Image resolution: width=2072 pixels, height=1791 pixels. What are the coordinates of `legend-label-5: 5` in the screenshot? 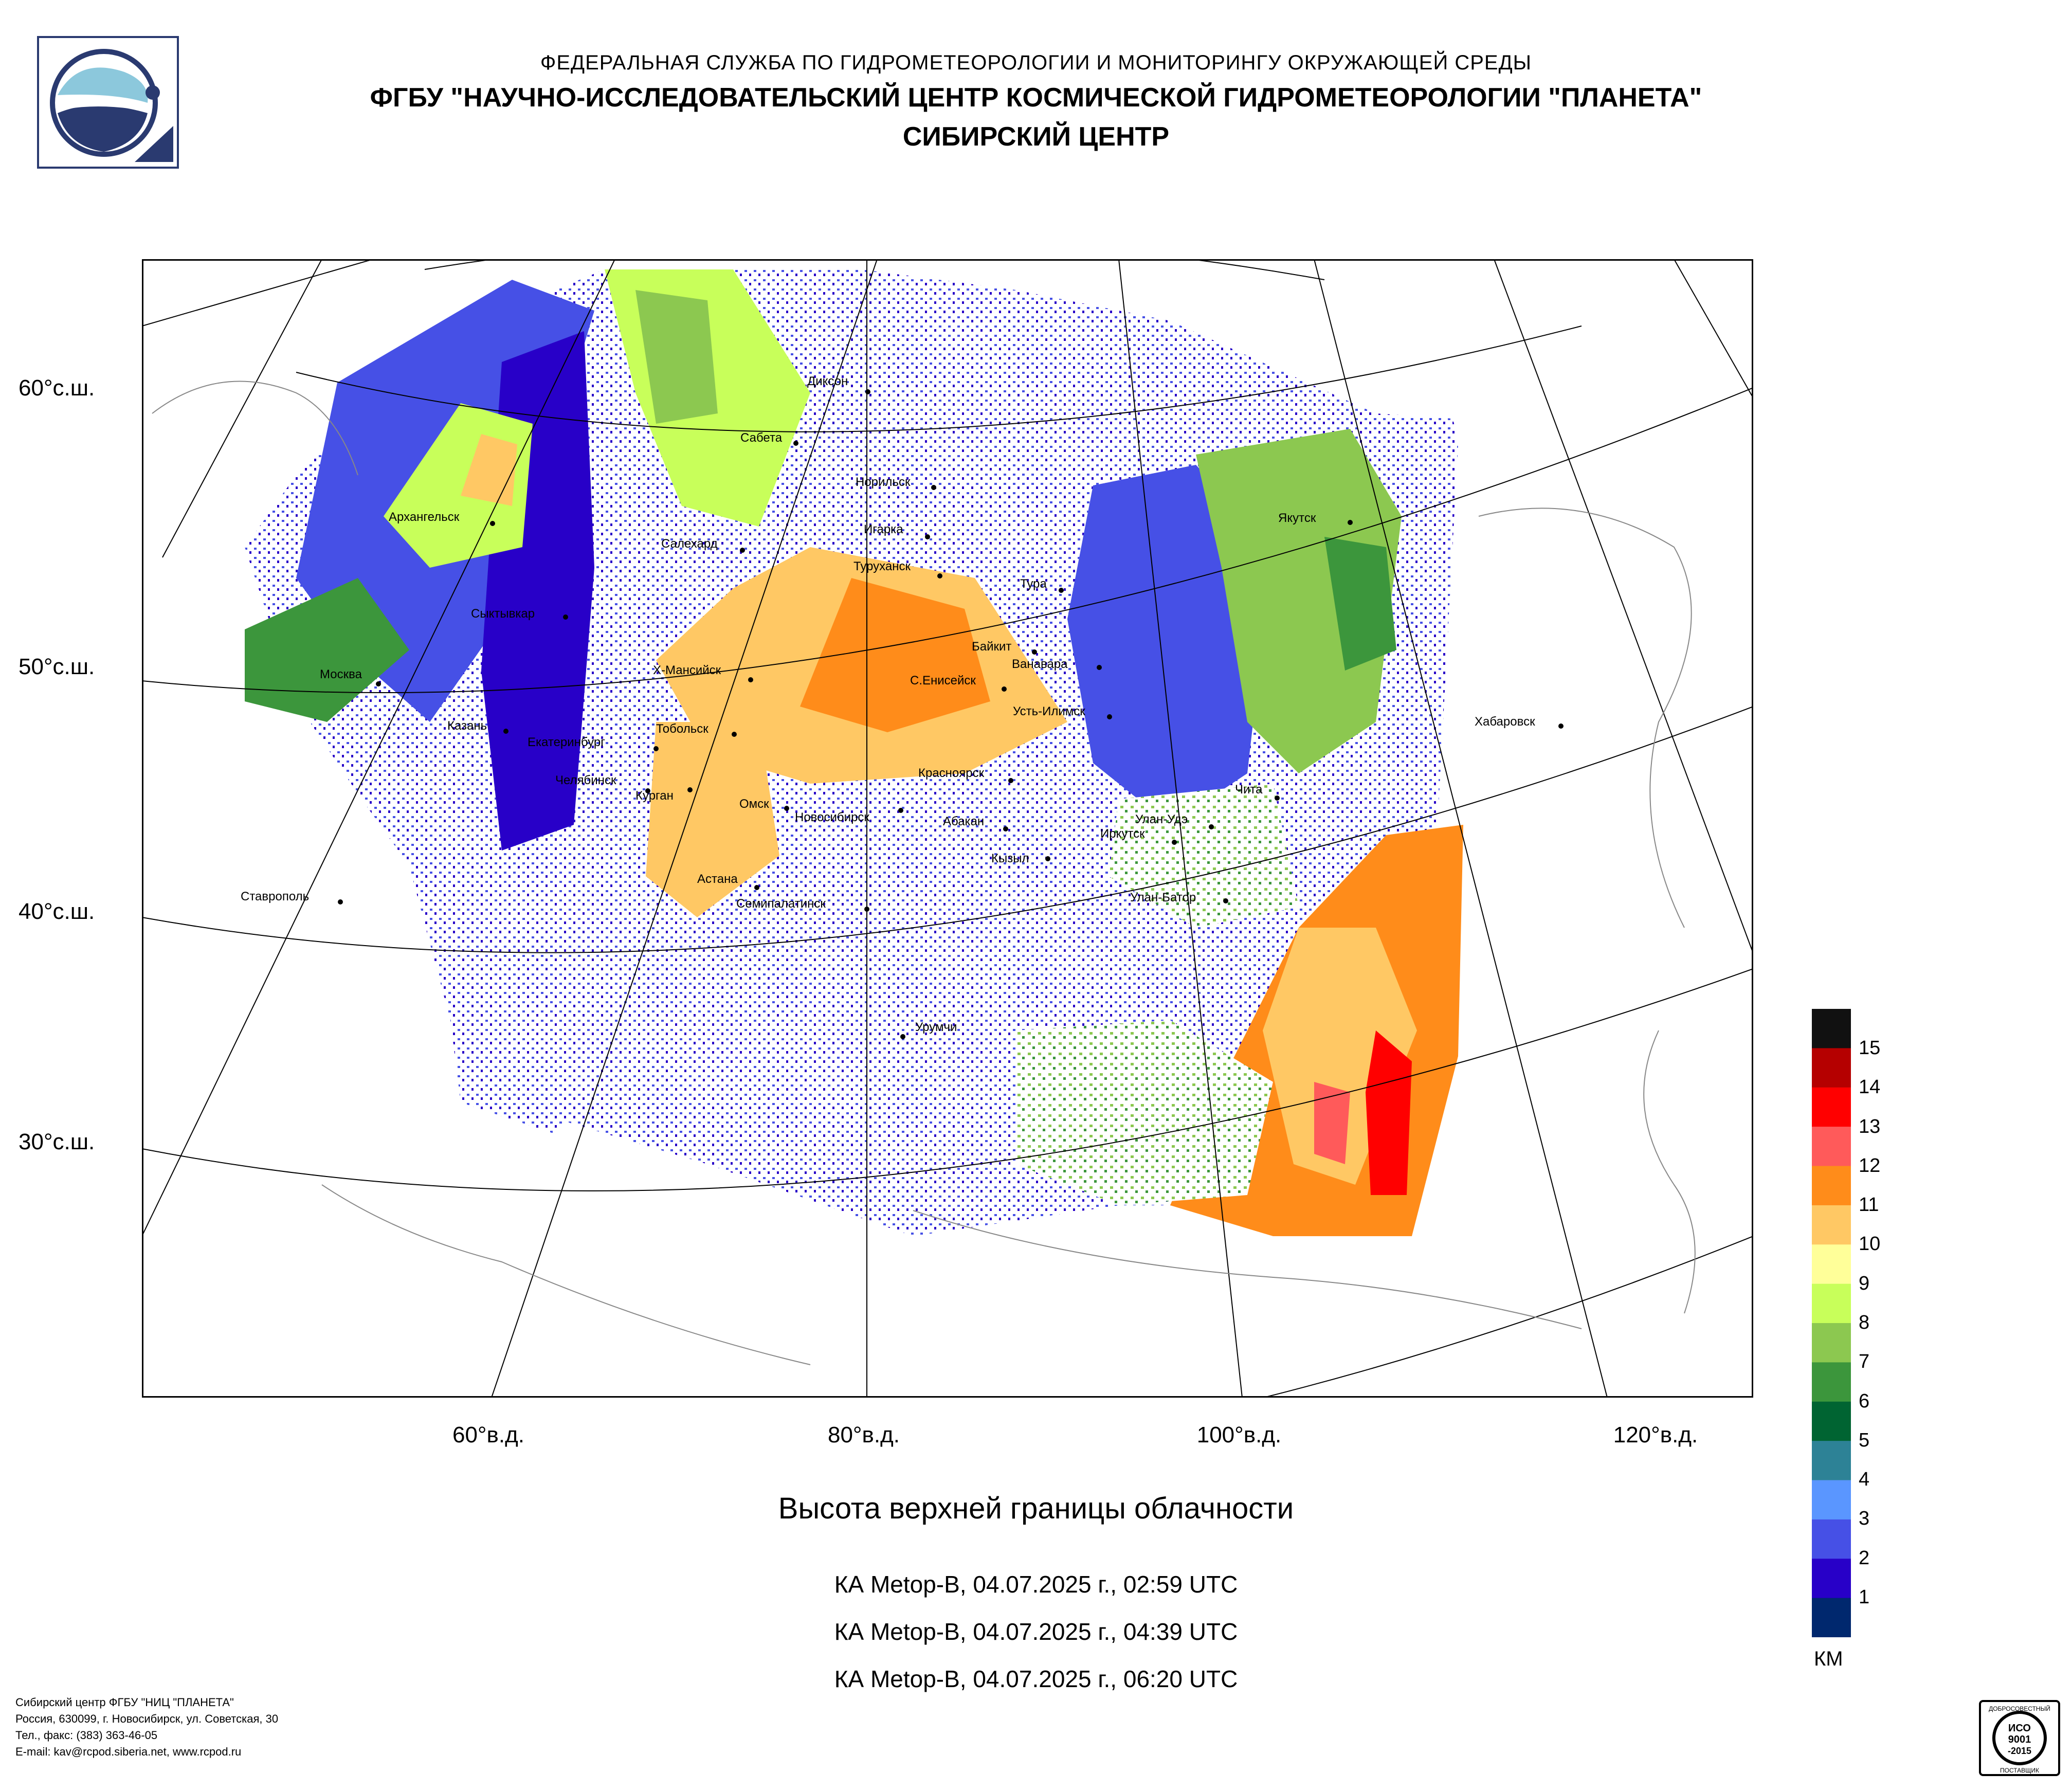 It's located at (1864, 1441).